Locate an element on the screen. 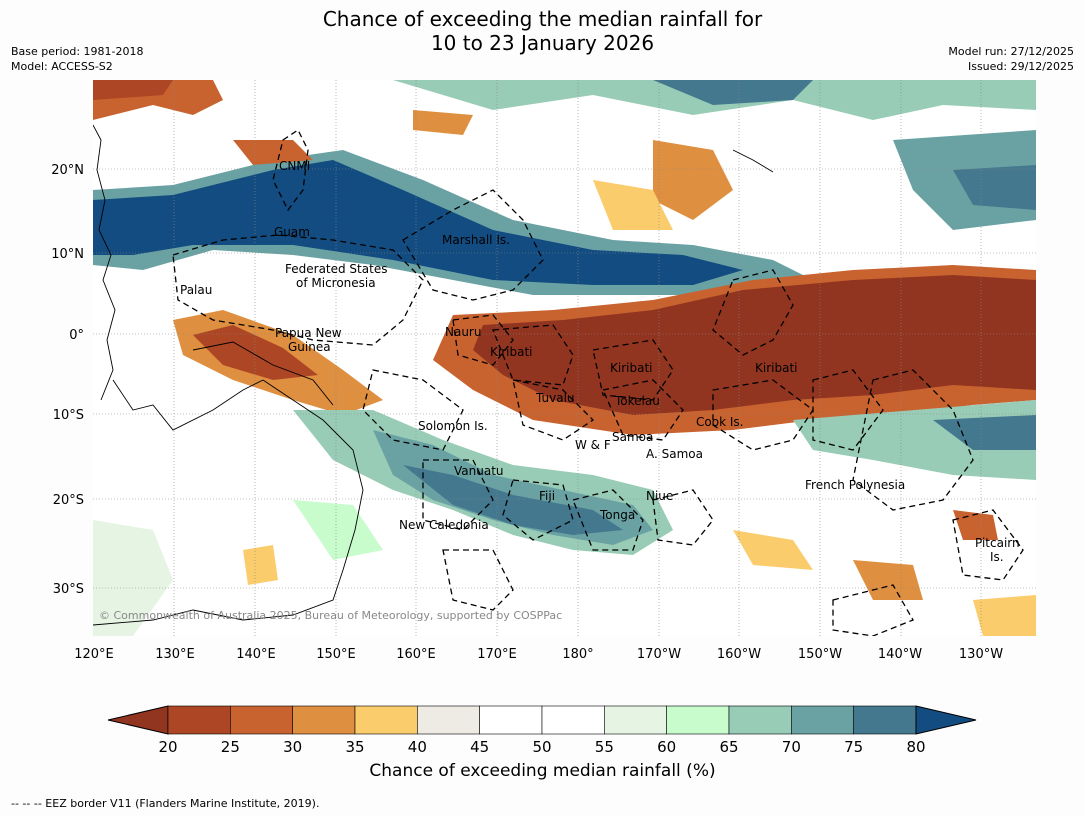 The image size is (1085, 816). colorbar-tick-label: 60 is located at coordinates (666, 747).